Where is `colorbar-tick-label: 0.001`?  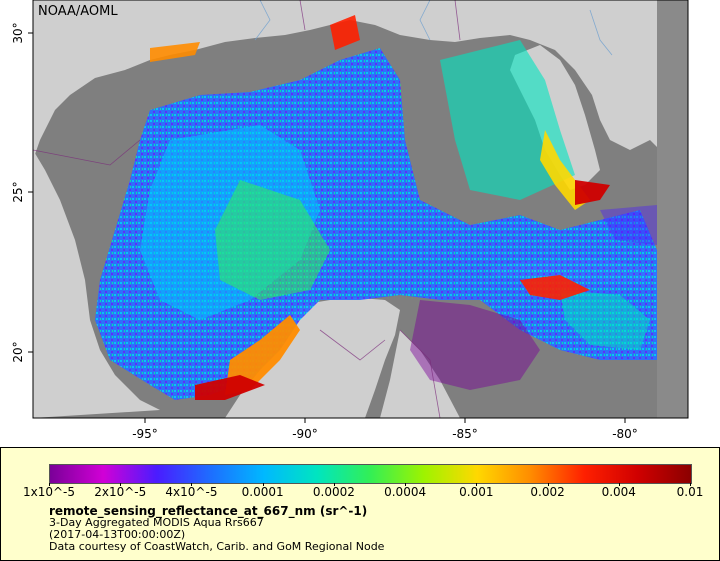
colorbar-tick-label: 0.001 is located at coordinates (476, 492).